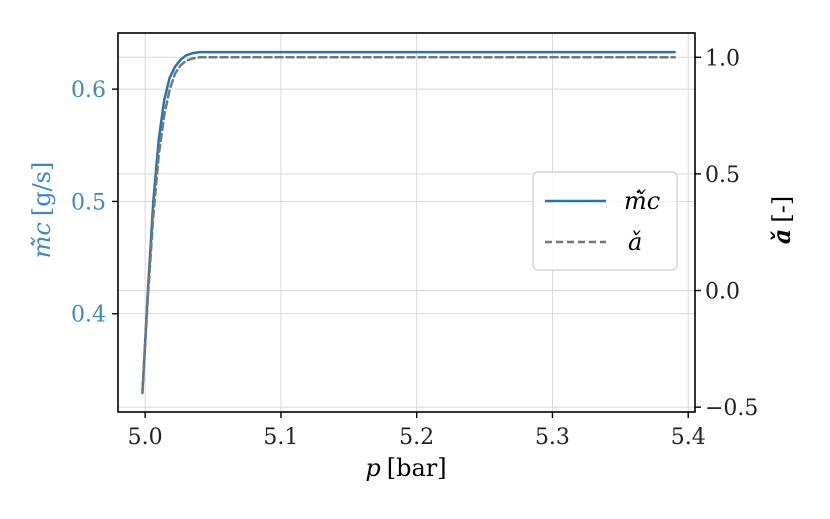 The width and height of the screenshot is (830, 519). I want to click on legend-box, so click(605, 221).